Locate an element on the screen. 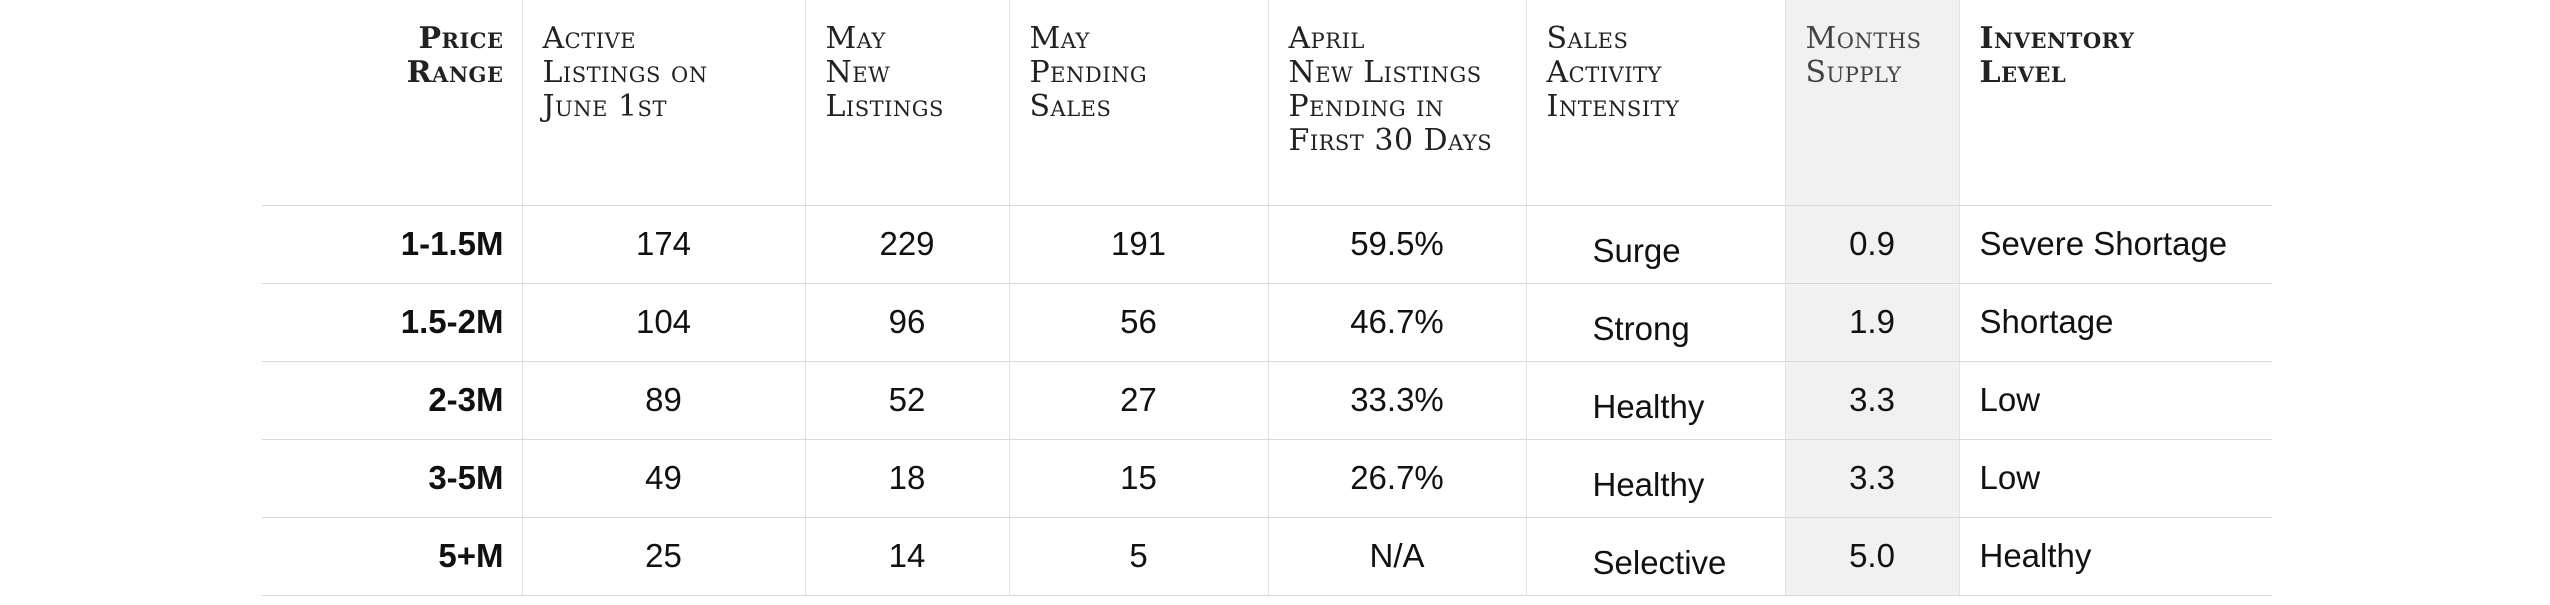 The width and height of the screenshot is (2550, 605). header-may-new-listings: May New Listings is located at coordinates (906, 103).